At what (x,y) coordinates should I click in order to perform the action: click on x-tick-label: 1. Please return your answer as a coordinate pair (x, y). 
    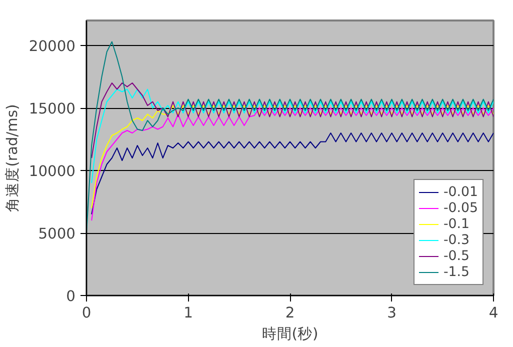
    Looking at the image, I should click on (188, 313).